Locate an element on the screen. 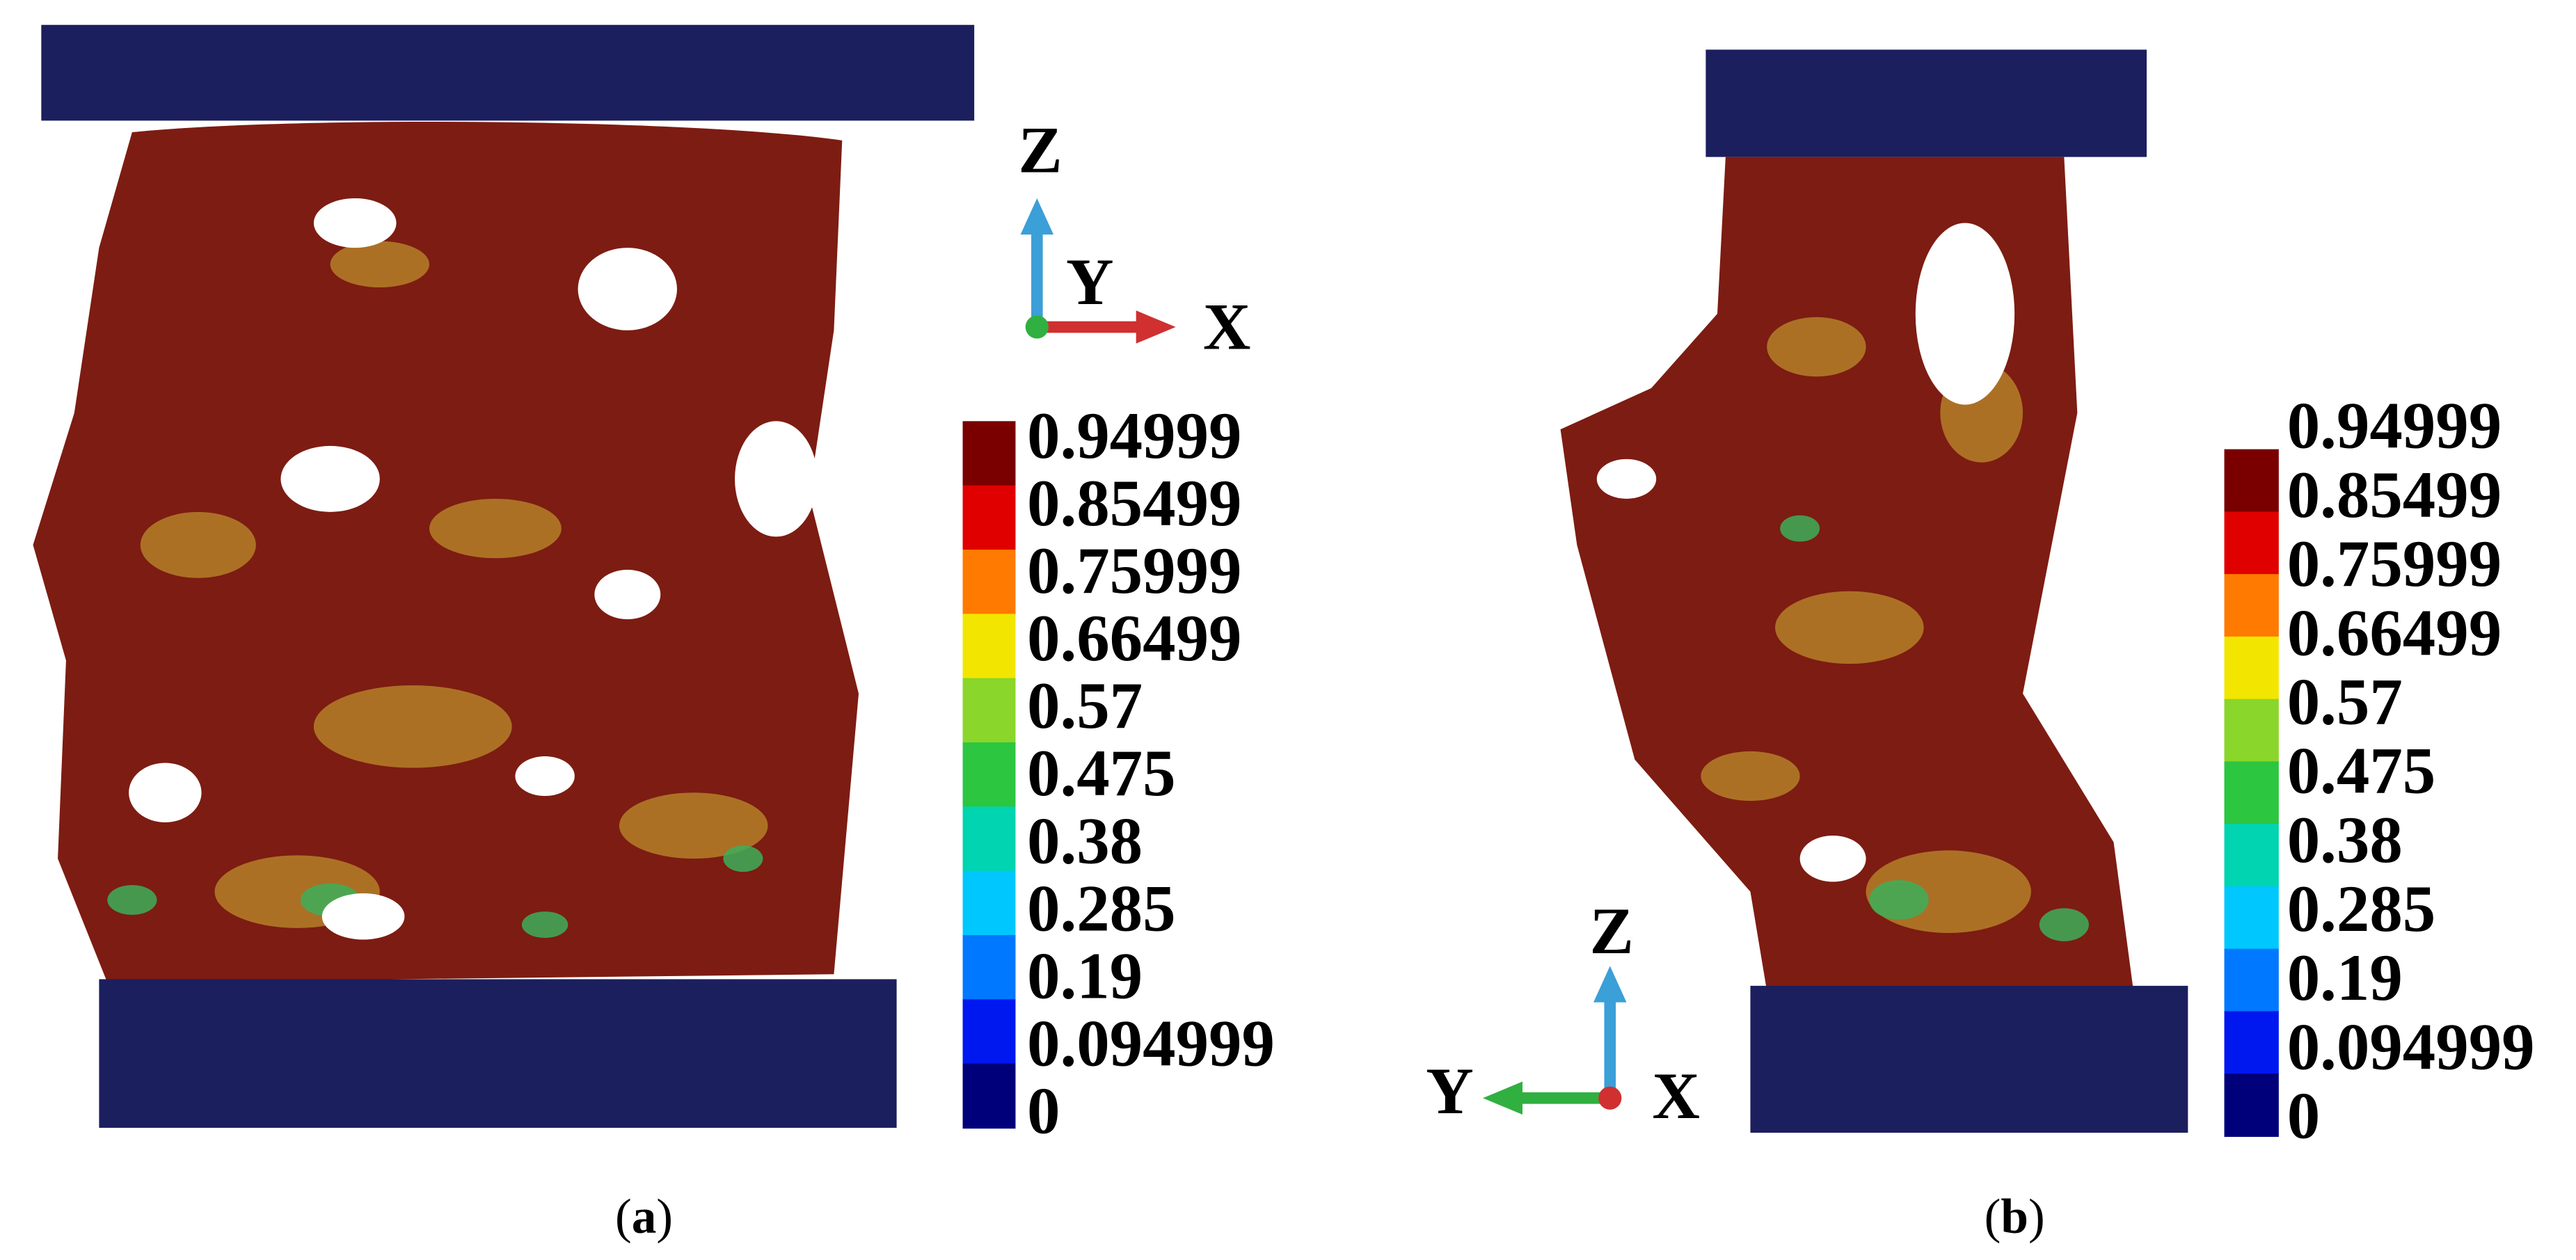  voids is located at coordinates (1805, 552).